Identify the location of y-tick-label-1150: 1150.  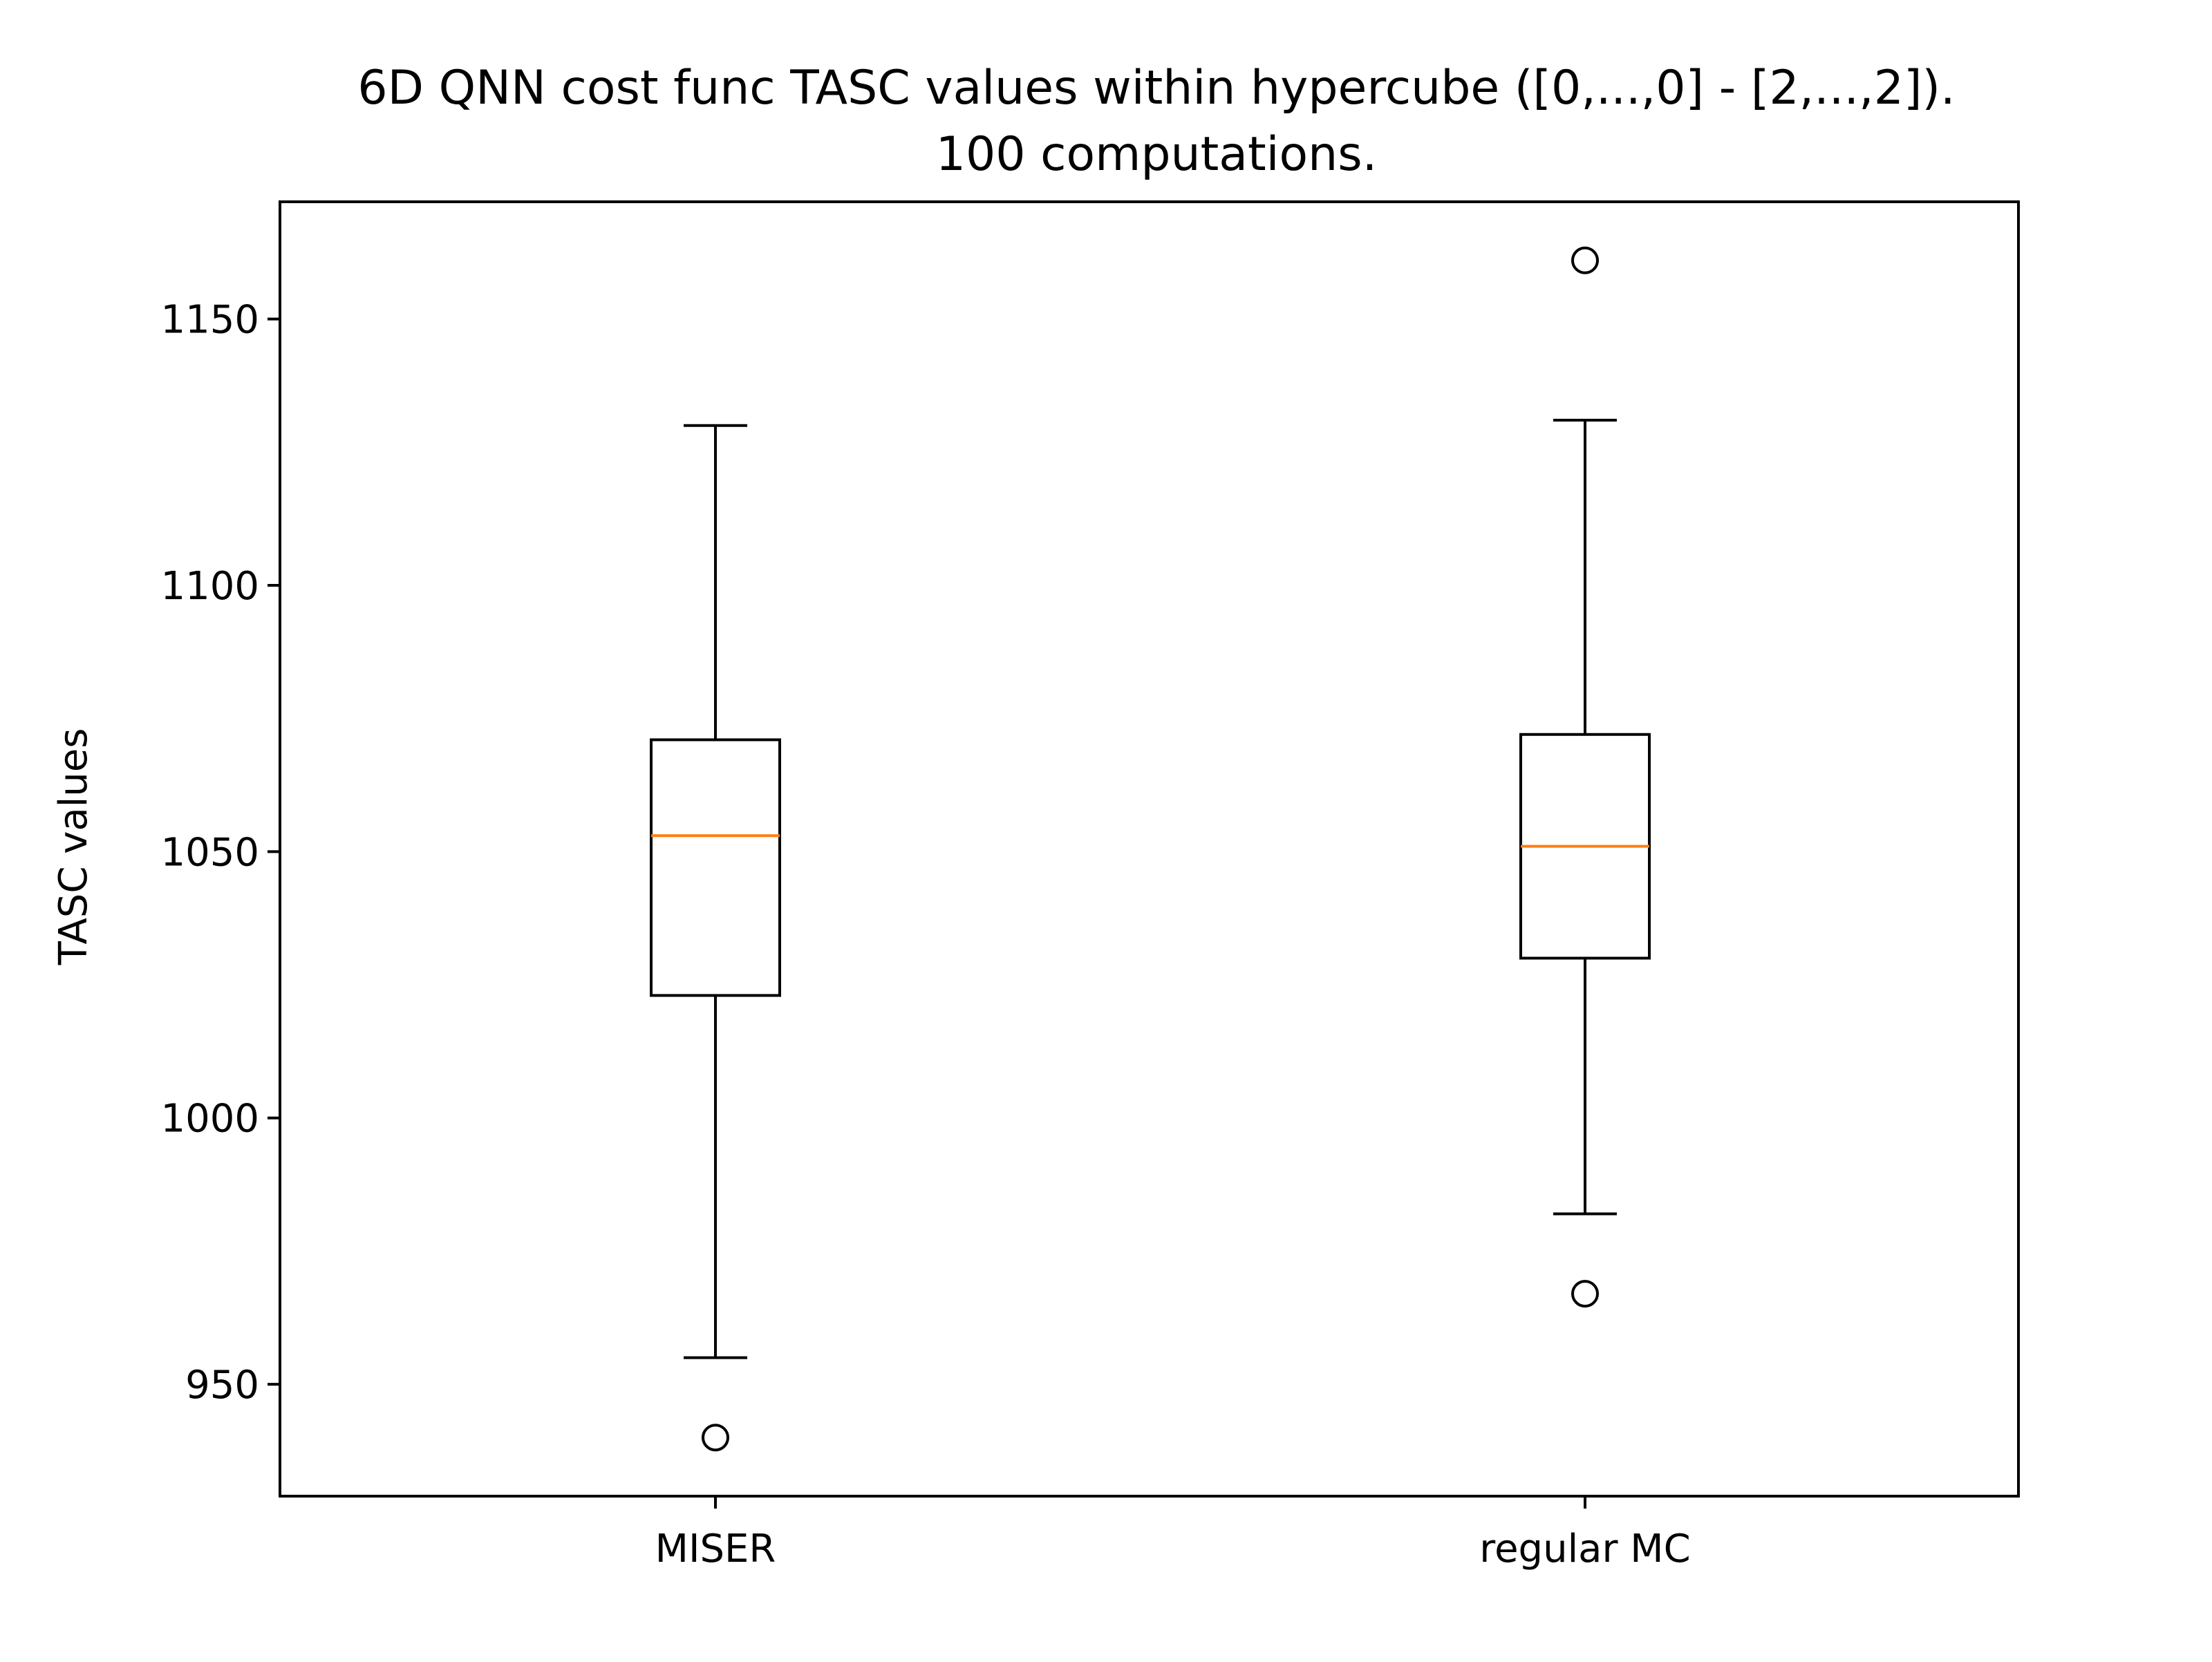
(209, 320).